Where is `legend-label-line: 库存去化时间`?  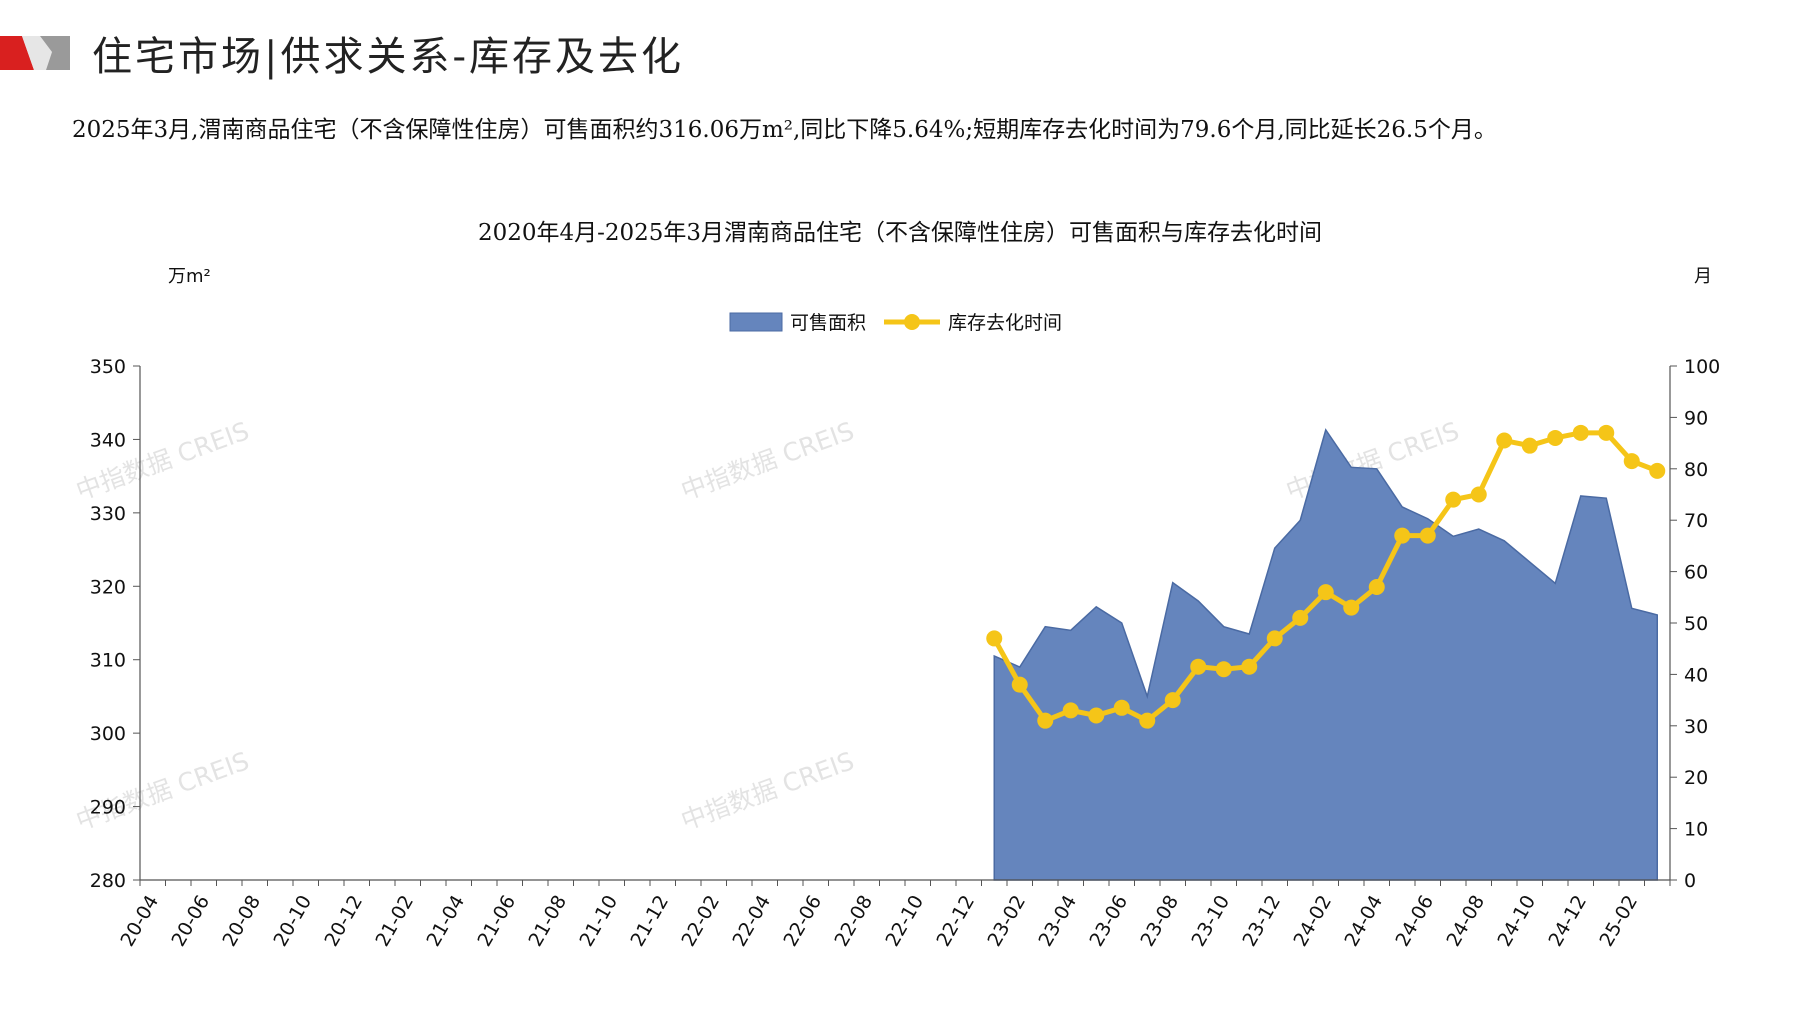
legend-label-line: 库存去化时间 is located at coordinates (1005, 323).